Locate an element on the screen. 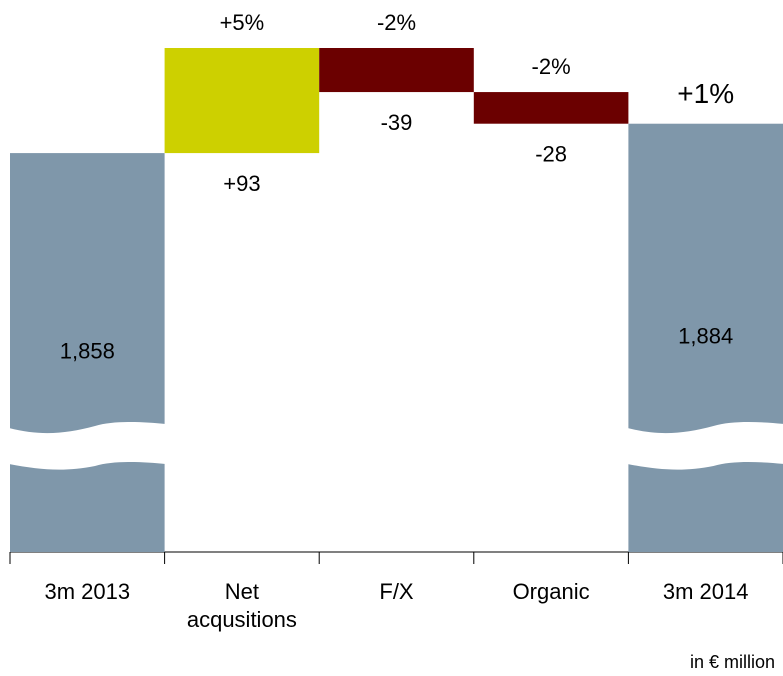  value-label: 1,884 is located at coordinates (705, 336).